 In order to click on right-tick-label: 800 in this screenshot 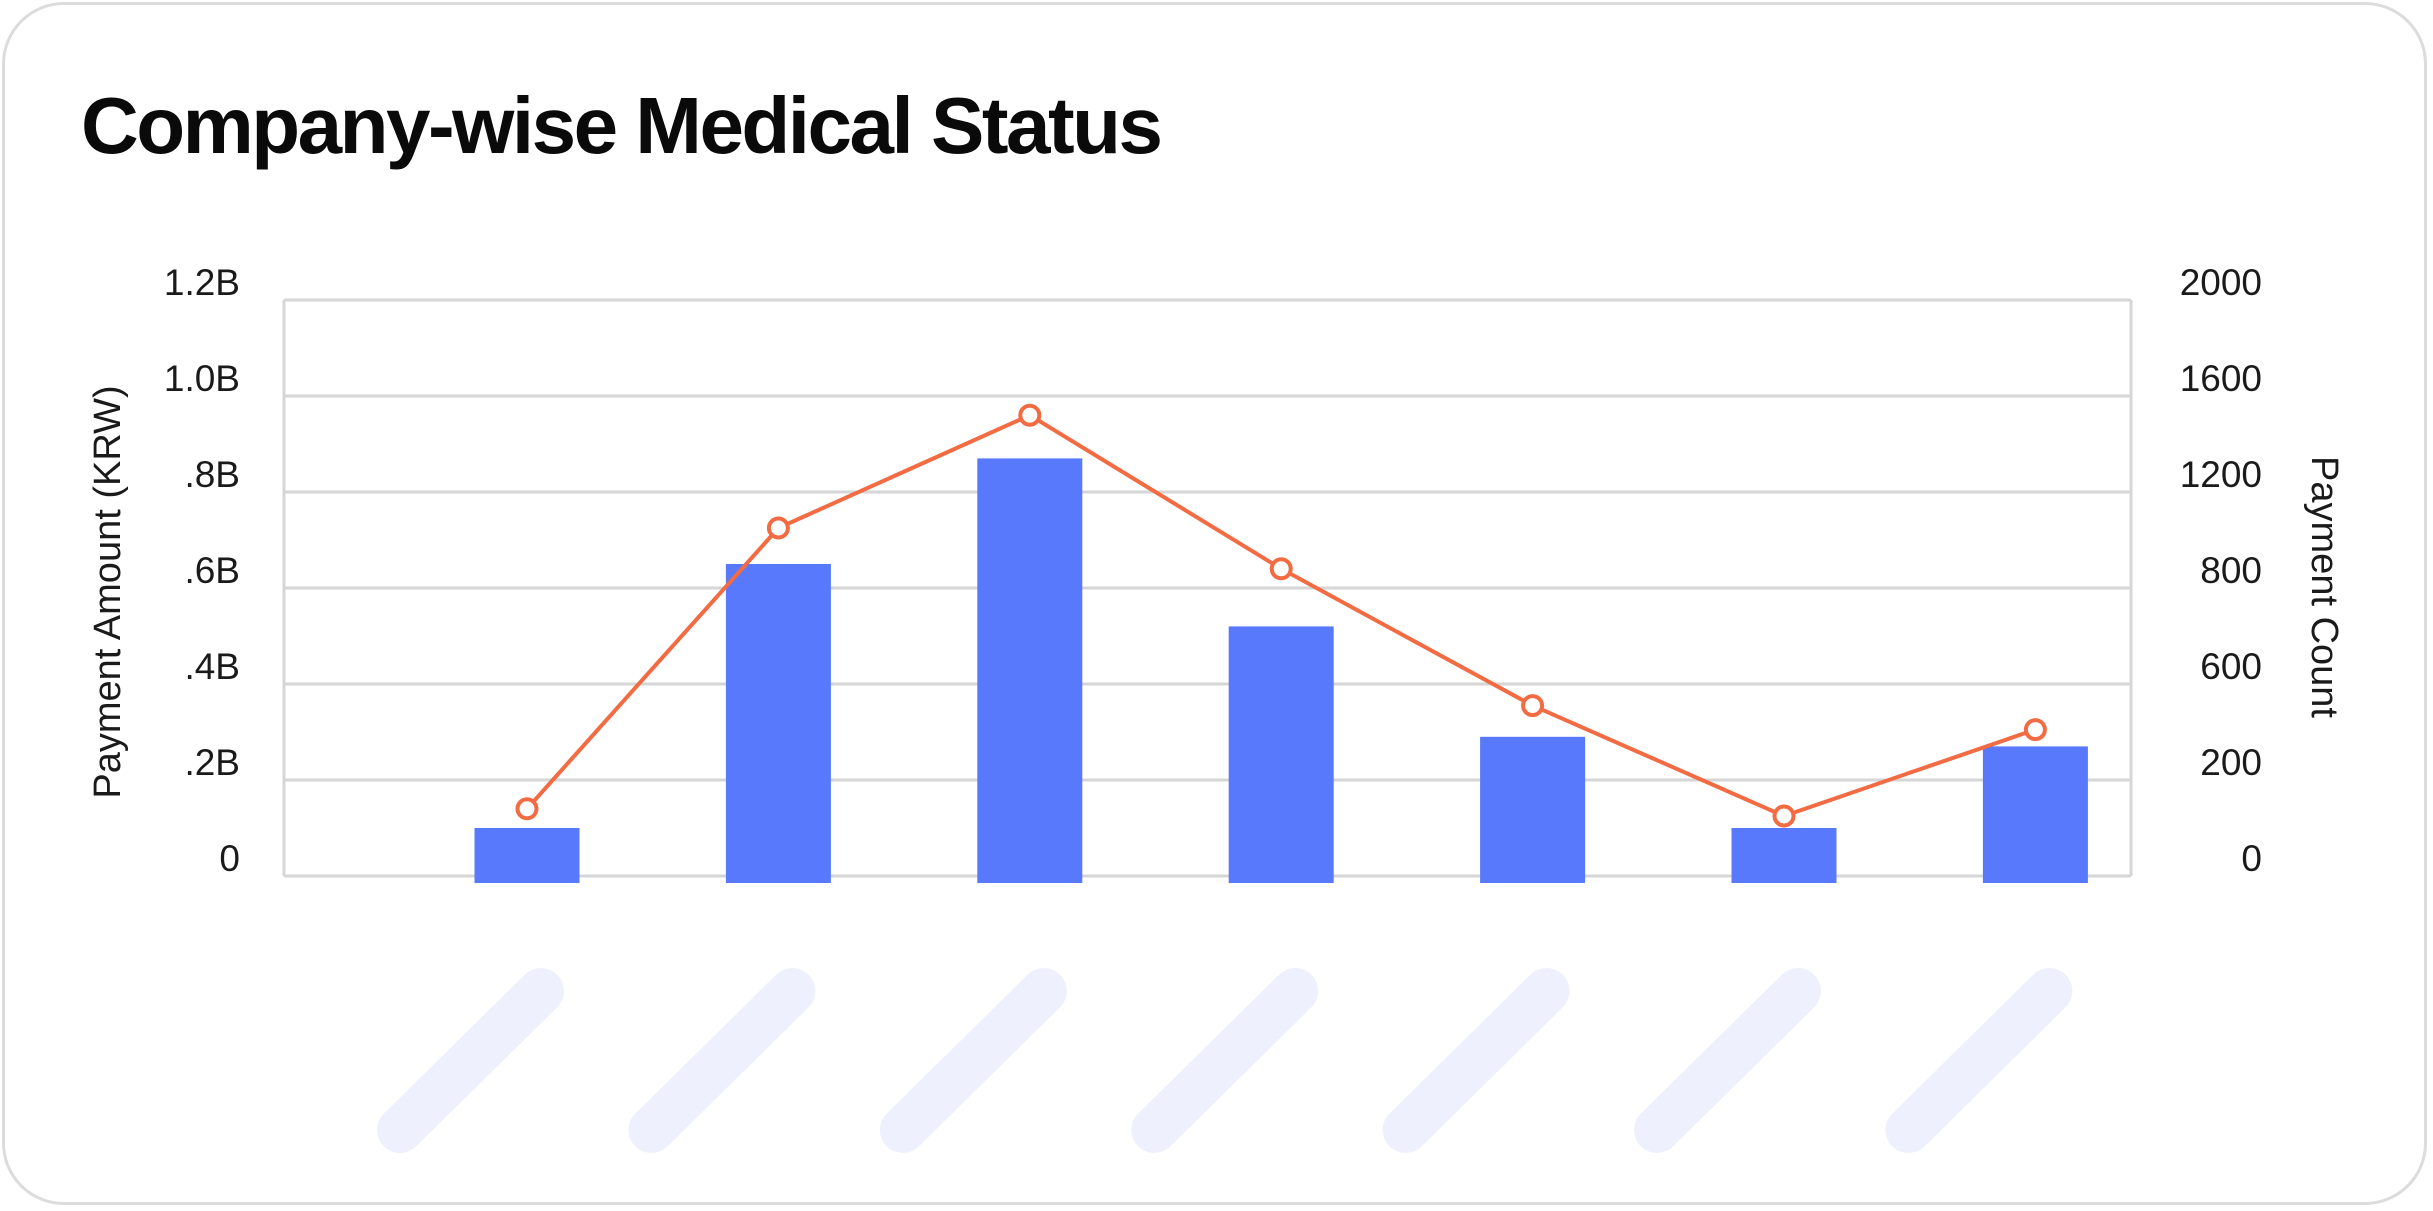, I will do `click(2231, 570)`.